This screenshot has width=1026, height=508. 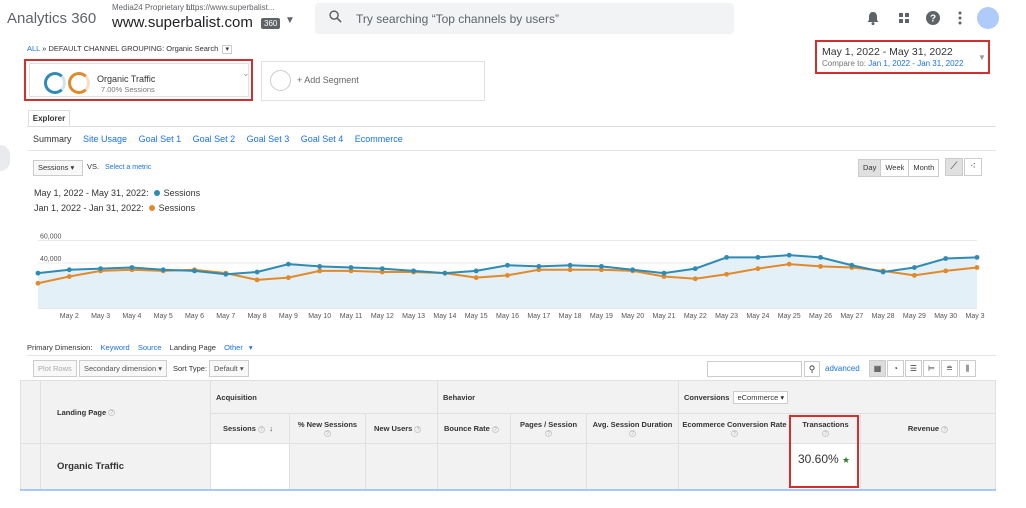 What do you see at coordinates (373, 81) in the screenshot?
I see `add-segment-button: + Add Segment` at bounding box center [373, 81].